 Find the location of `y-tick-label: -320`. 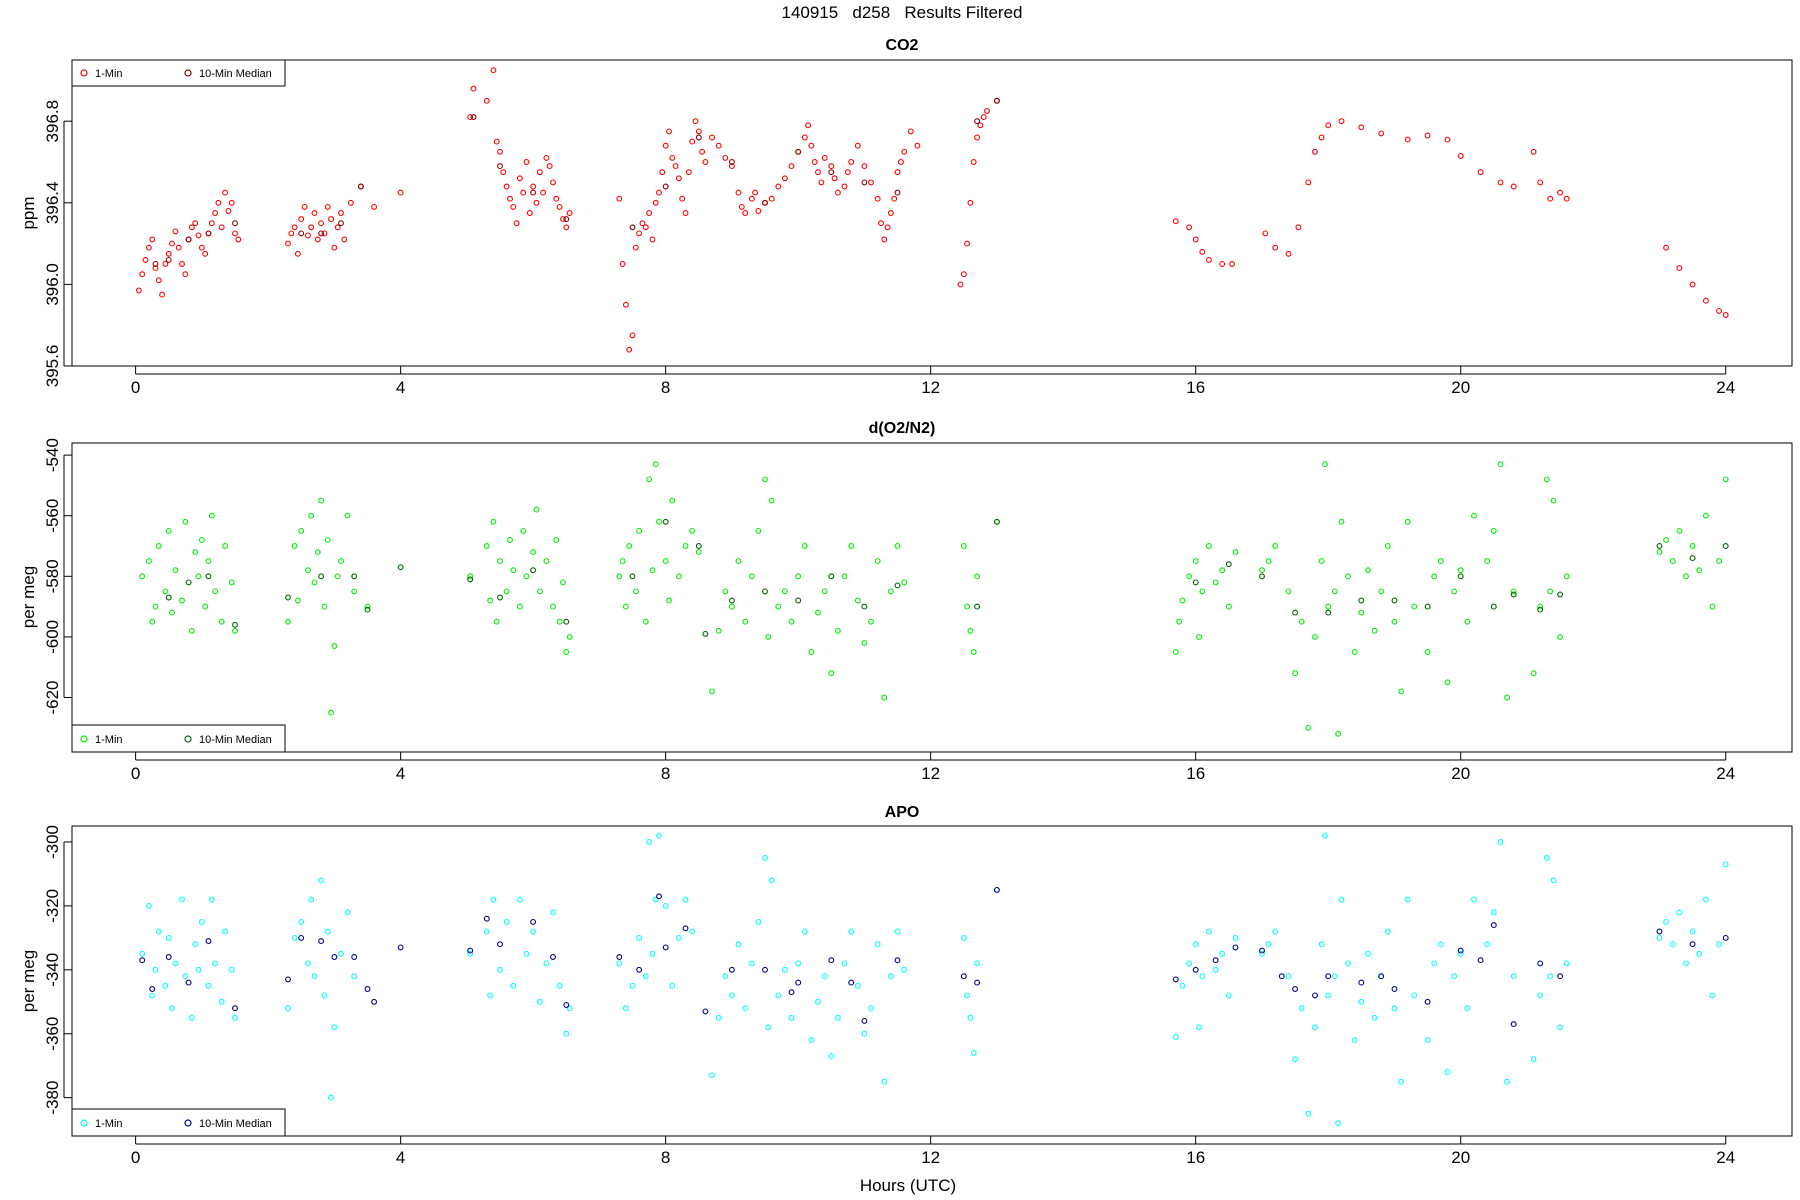

y-tick-label: -320 is located at coordinates (52, 906).